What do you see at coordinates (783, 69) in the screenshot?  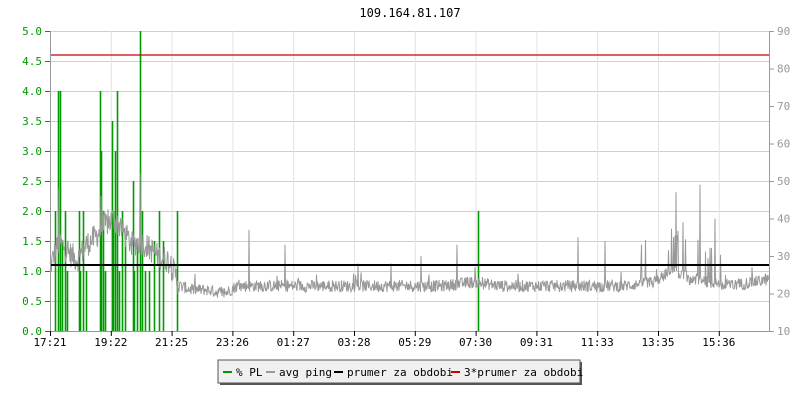 I see `right-tick-label: 80` at bounding box center [783, 69].